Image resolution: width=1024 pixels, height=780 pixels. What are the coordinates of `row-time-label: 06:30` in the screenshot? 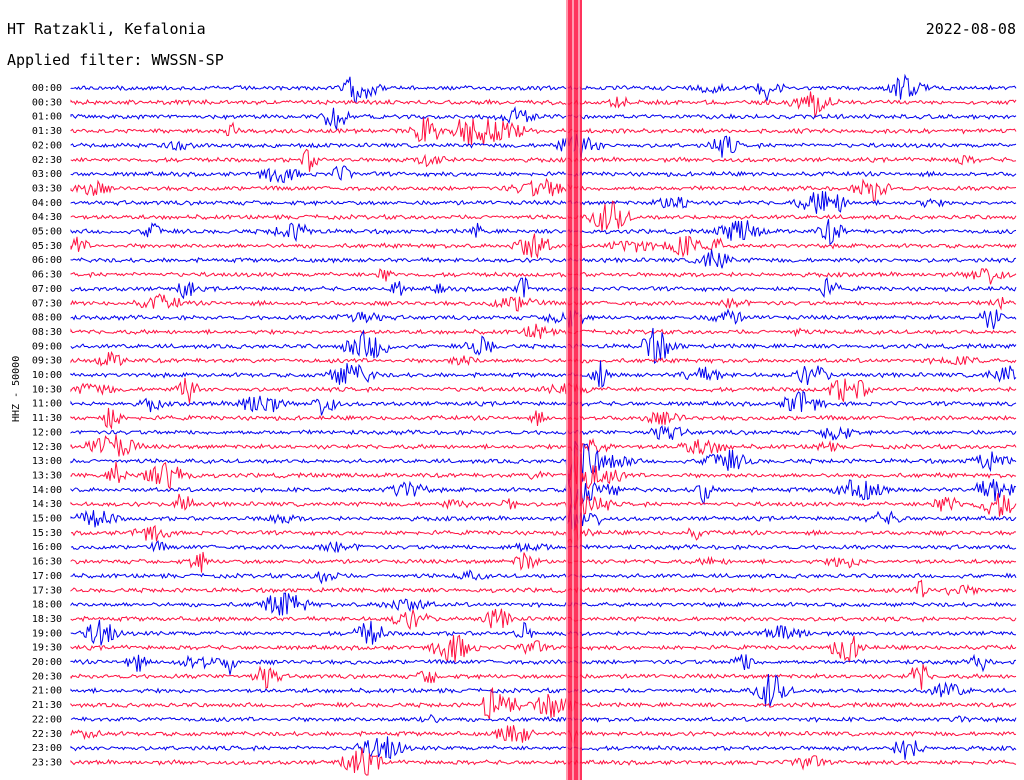 It's located at (47, 275).